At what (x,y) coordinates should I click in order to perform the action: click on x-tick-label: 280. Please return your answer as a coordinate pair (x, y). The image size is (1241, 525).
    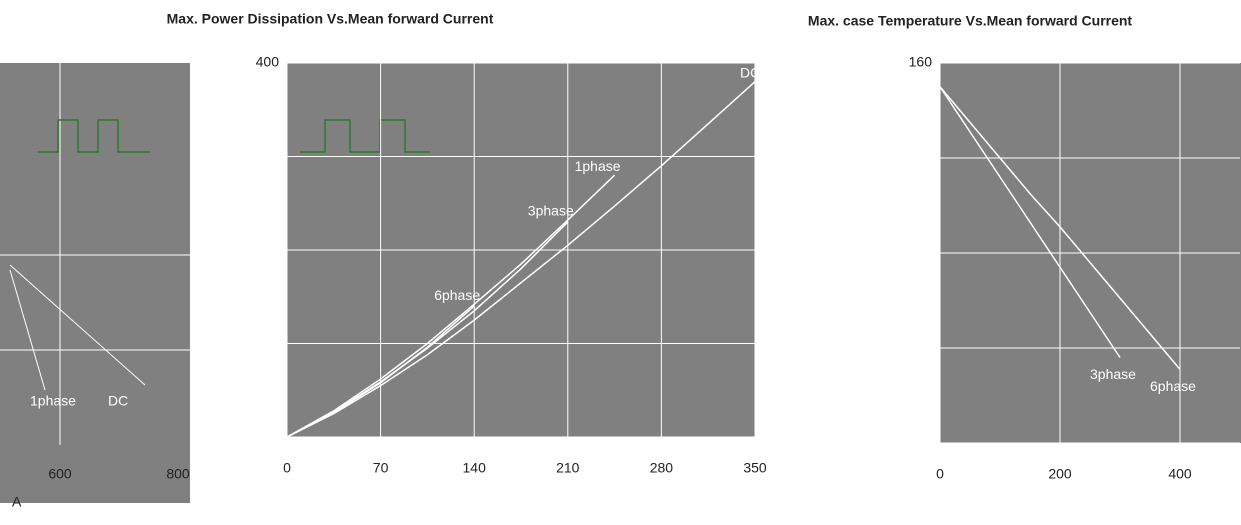
    Looking at the image, I should click on (662, 468).